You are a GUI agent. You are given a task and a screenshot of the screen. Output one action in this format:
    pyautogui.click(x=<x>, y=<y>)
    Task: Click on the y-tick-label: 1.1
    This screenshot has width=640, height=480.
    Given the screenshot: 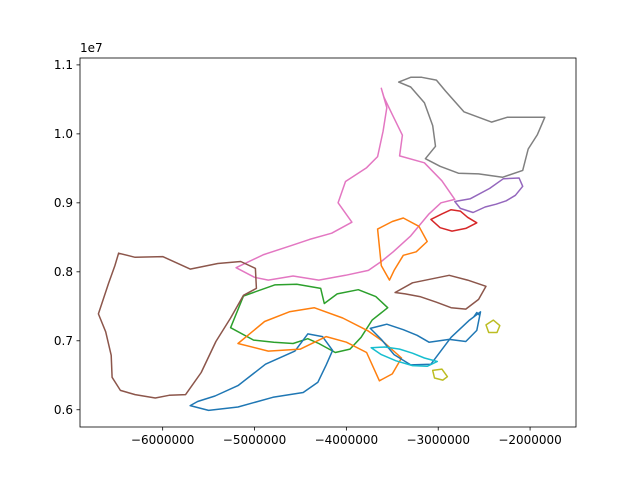 What is the action you would take?
    pyautogui.click(x=63, y=65)
    